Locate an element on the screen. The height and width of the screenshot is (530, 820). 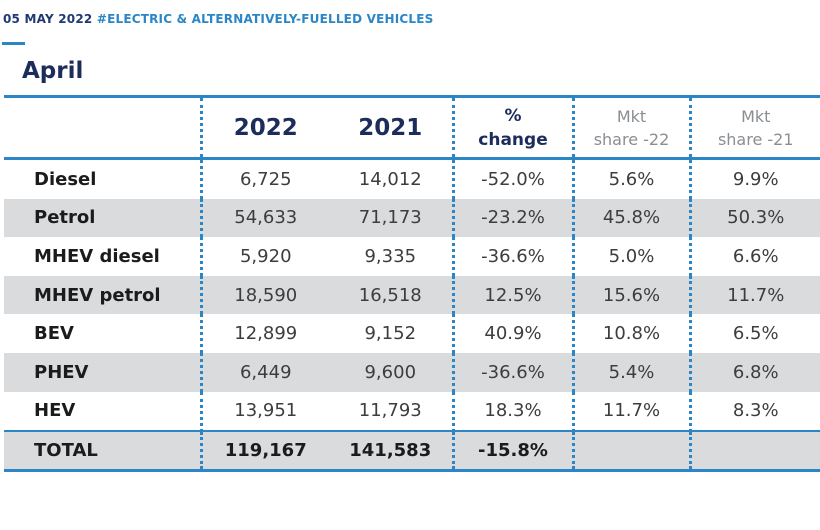
accent-divider is located at coordinates (13, 43).